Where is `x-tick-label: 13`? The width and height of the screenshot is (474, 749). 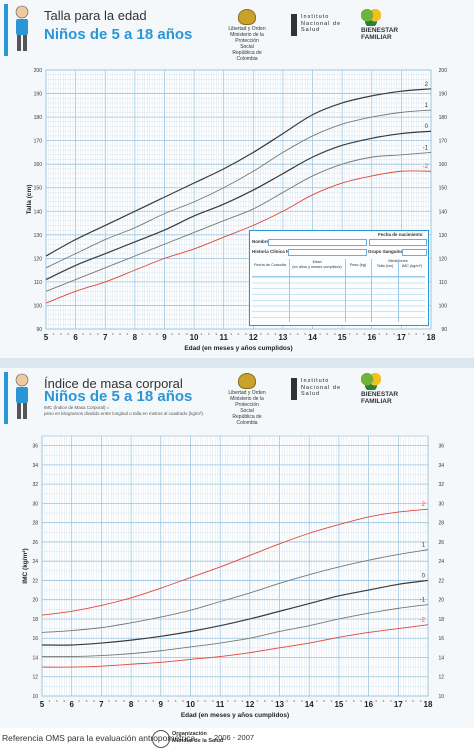
x-tick-label: 13 is located at coordinates (279, 704).